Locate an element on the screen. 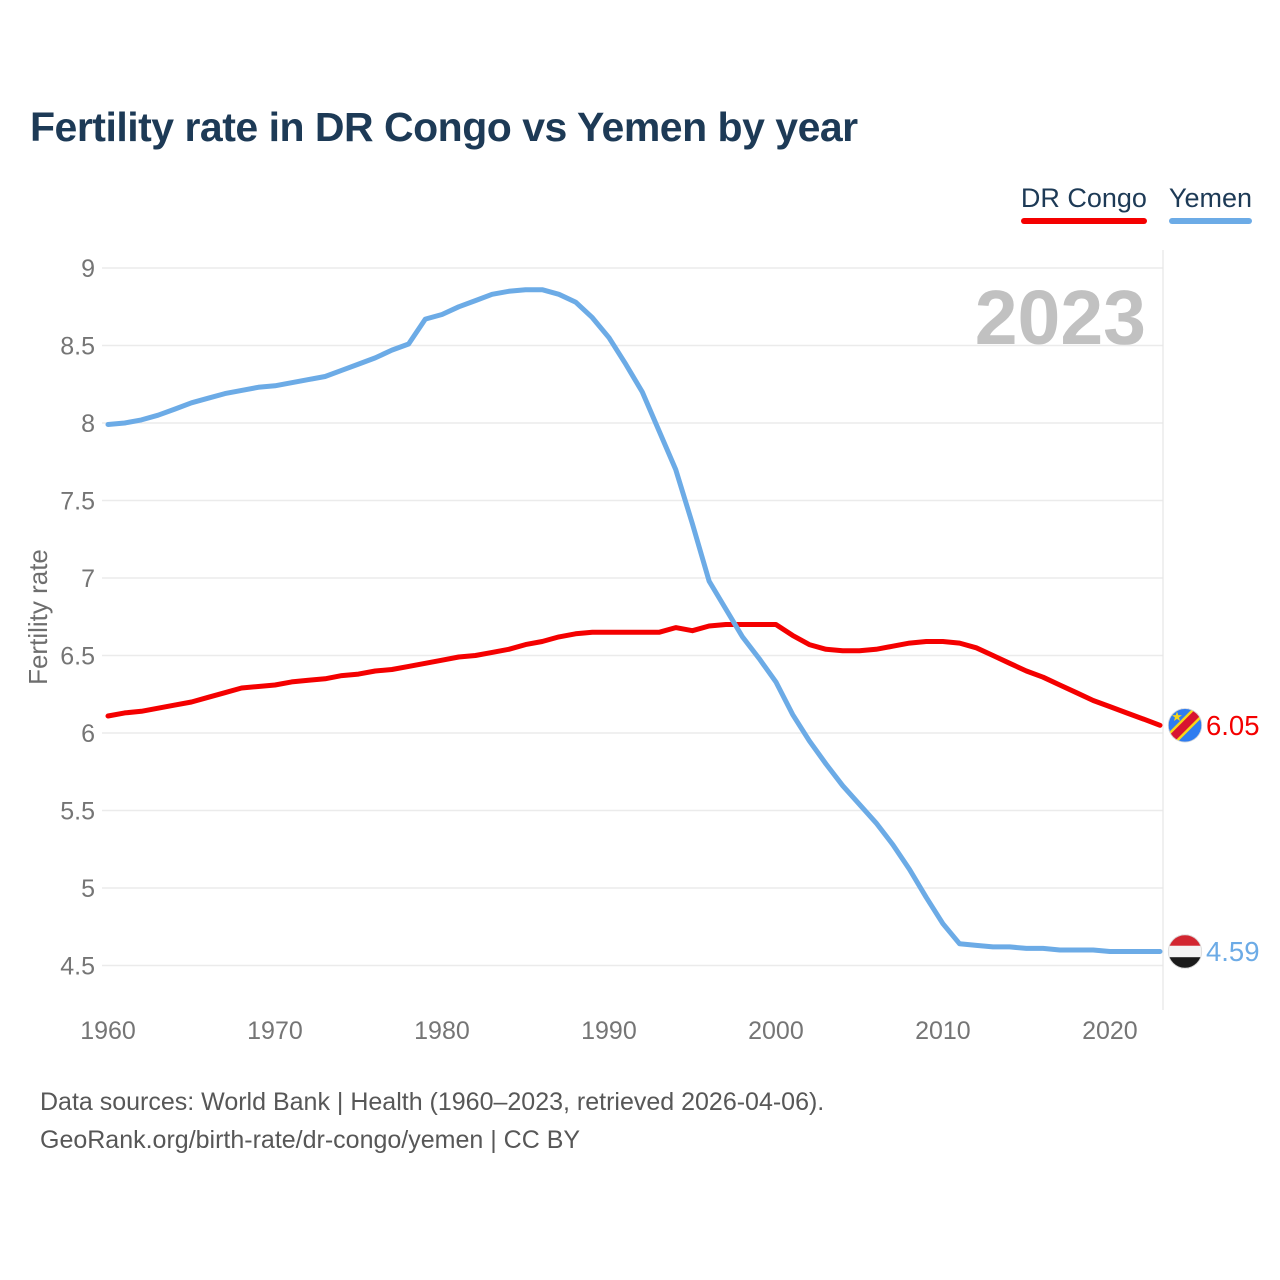 The width and height of the screenshot is (1280, 1280). x-tick-label: 2010 is located at coordinates (943, 1031).